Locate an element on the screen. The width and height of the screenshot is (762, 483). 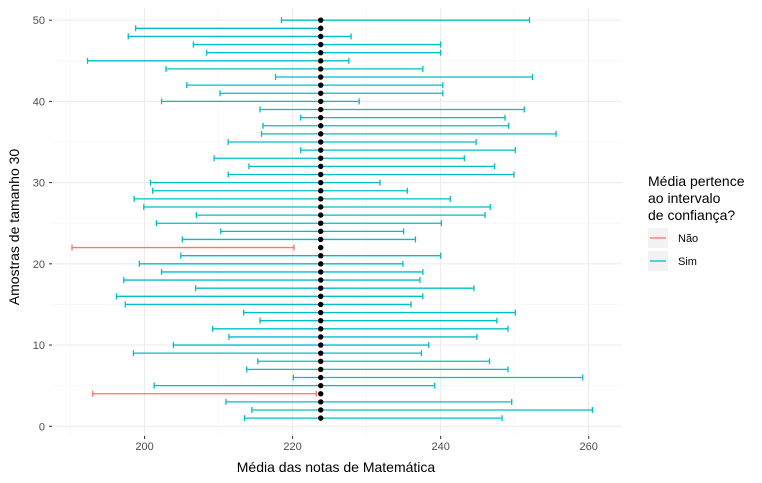
legend-title-line-3: de confiança? is located at coordinates (691, 215).